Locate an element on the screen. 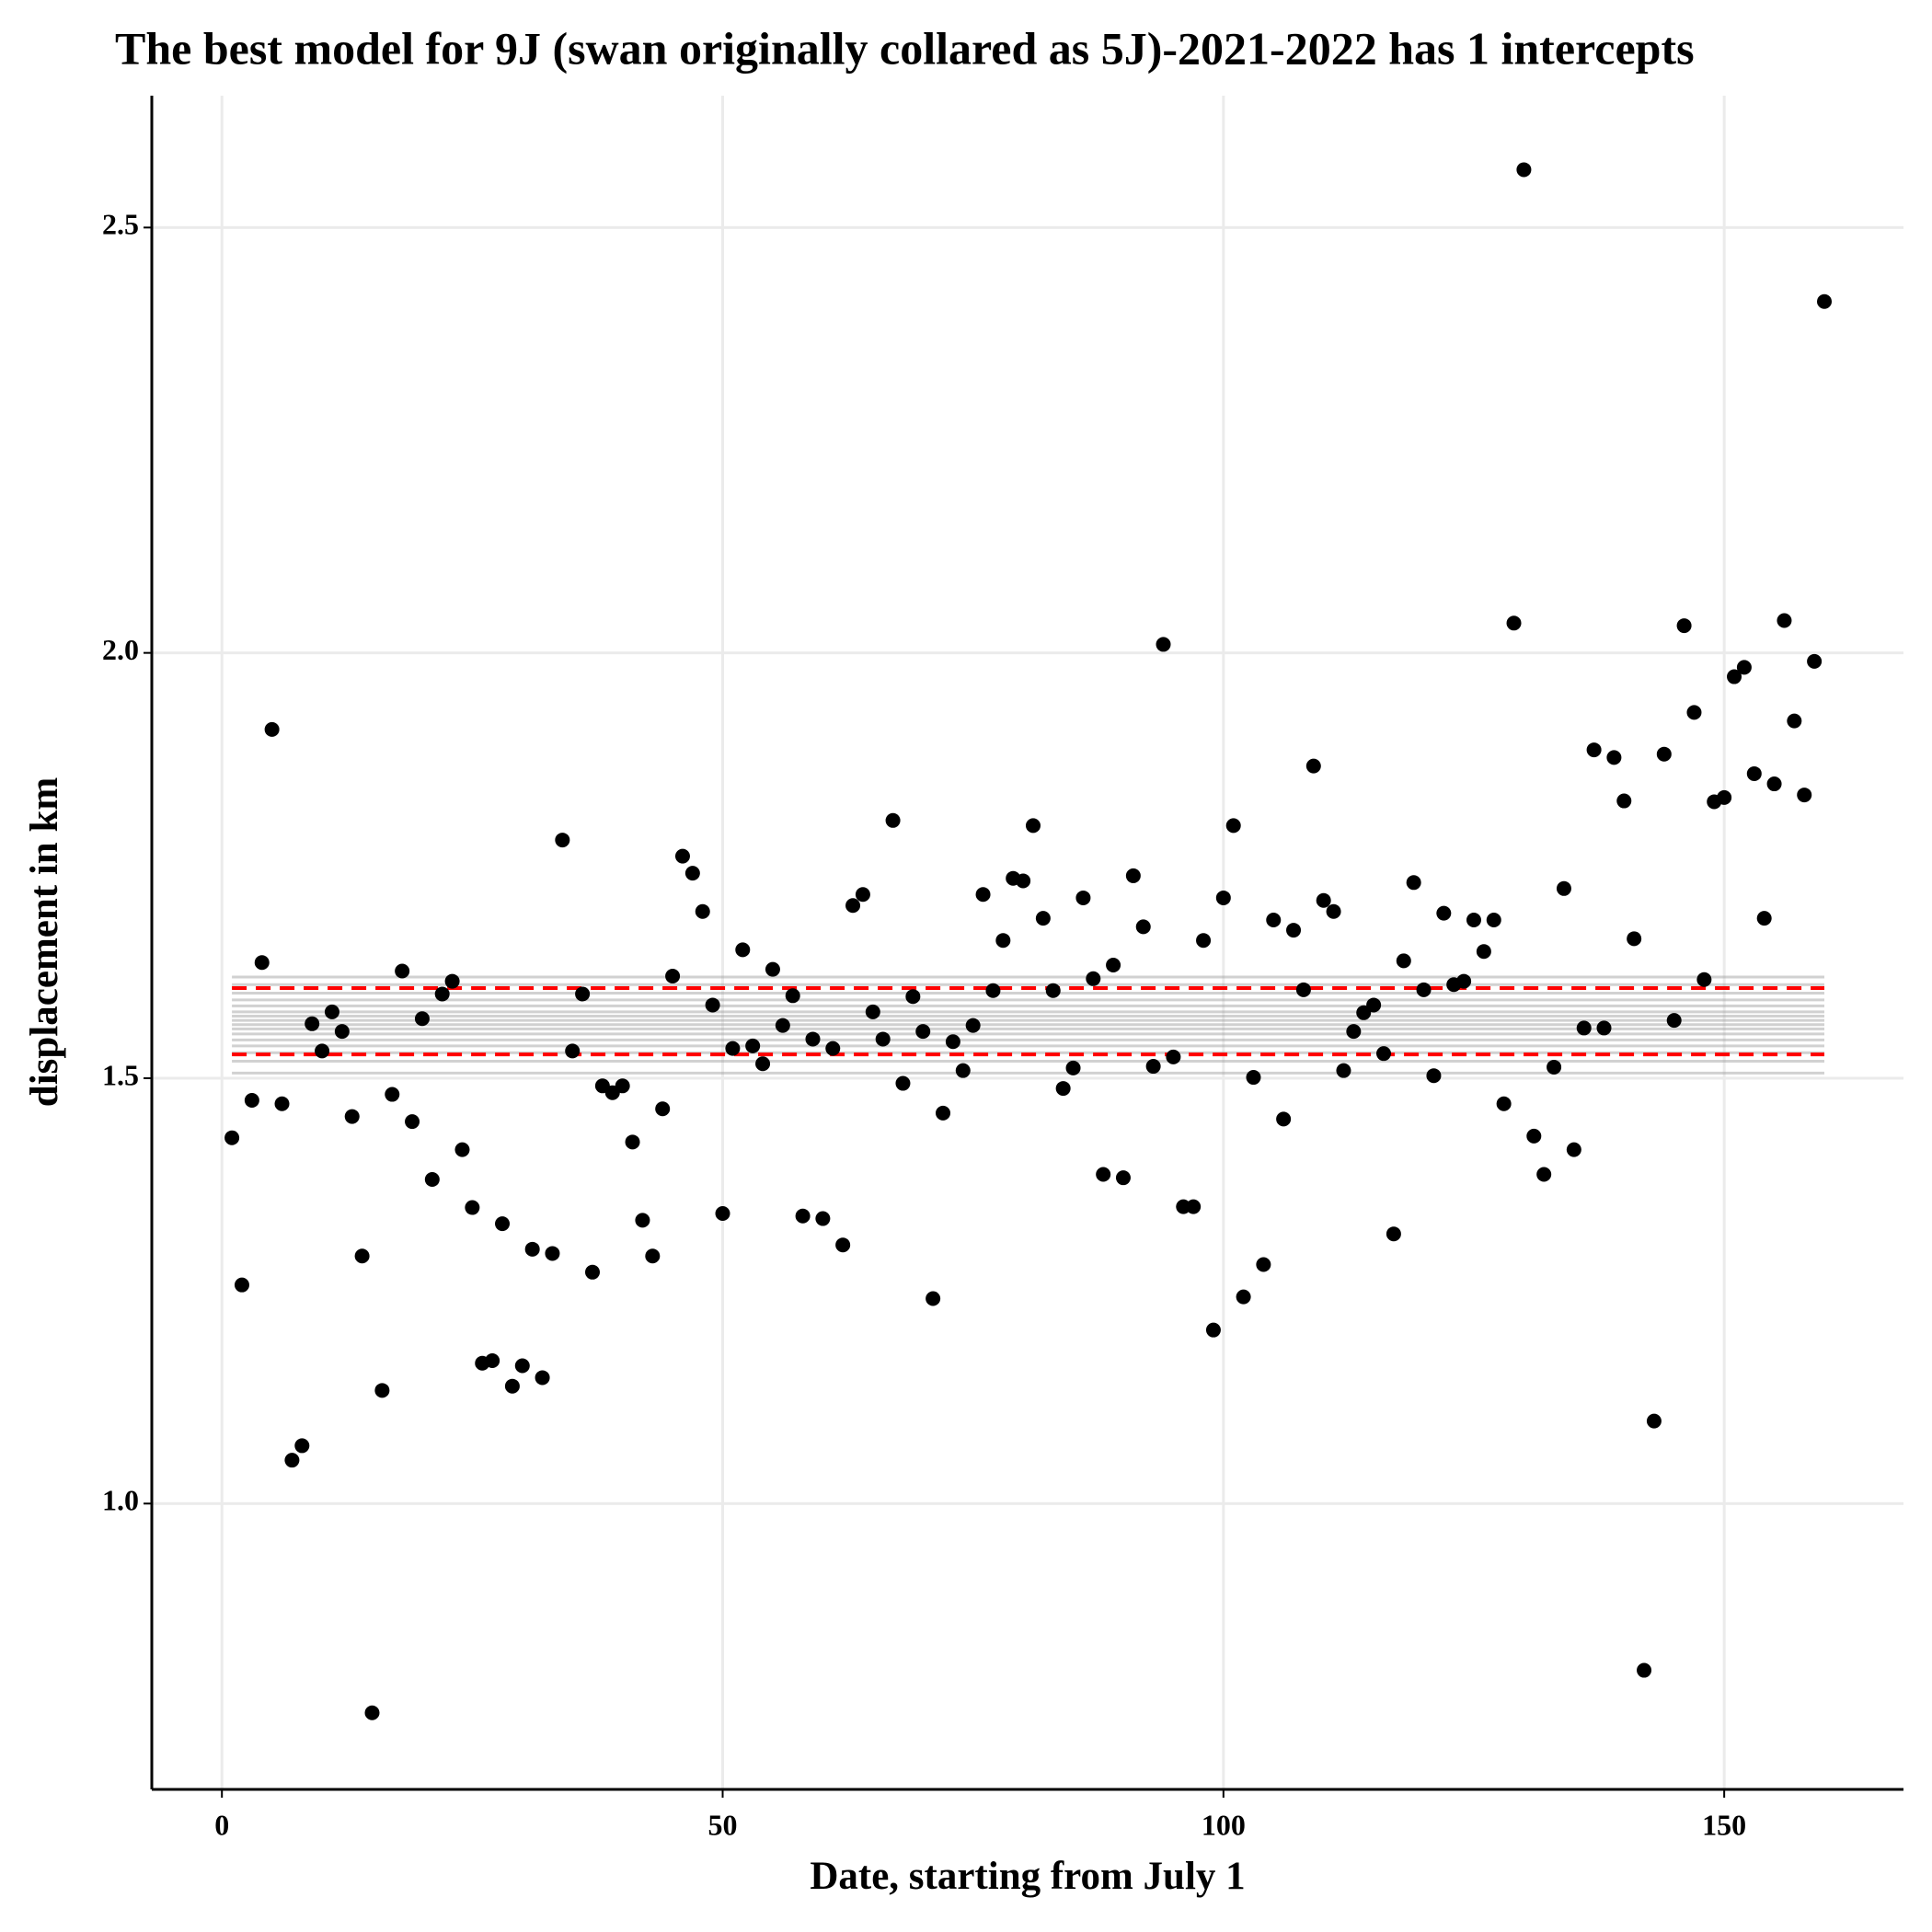  x-tick-label: 50 is located at coordinates (723, 1824).